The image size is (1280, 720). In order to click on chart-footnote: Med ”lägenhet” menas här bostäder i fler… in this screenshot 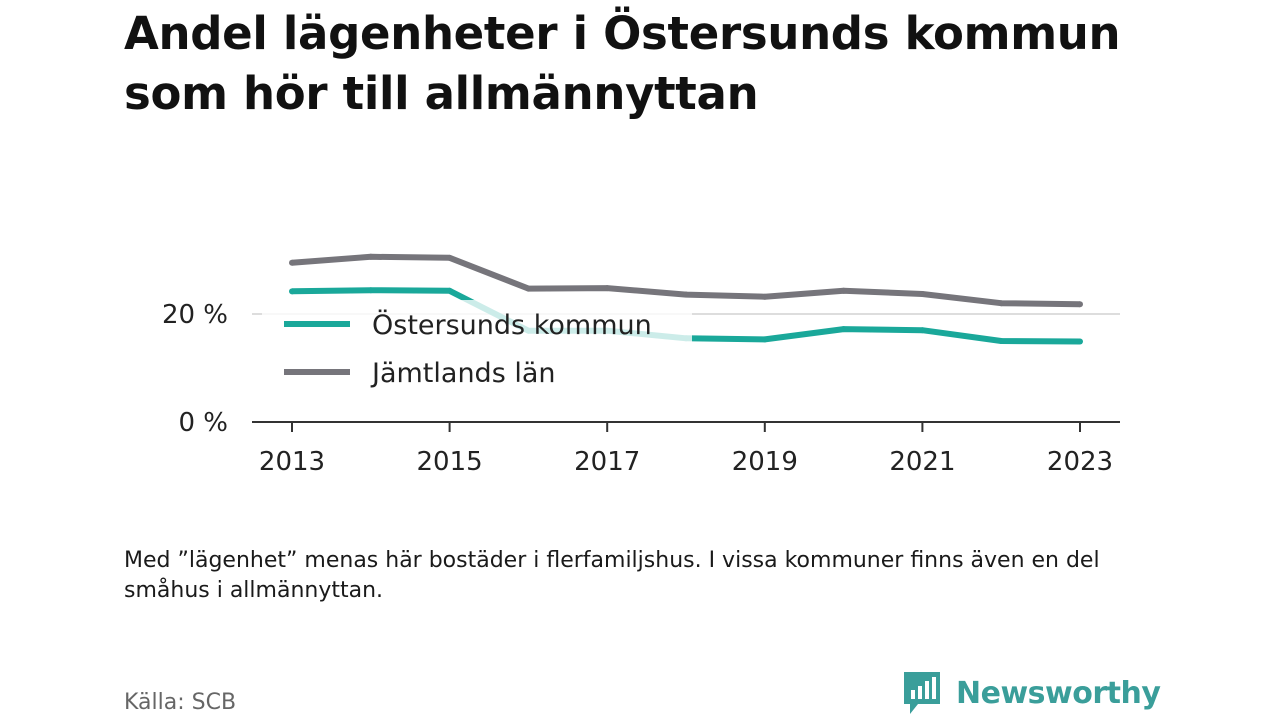, I will do `click(612, 575)`.